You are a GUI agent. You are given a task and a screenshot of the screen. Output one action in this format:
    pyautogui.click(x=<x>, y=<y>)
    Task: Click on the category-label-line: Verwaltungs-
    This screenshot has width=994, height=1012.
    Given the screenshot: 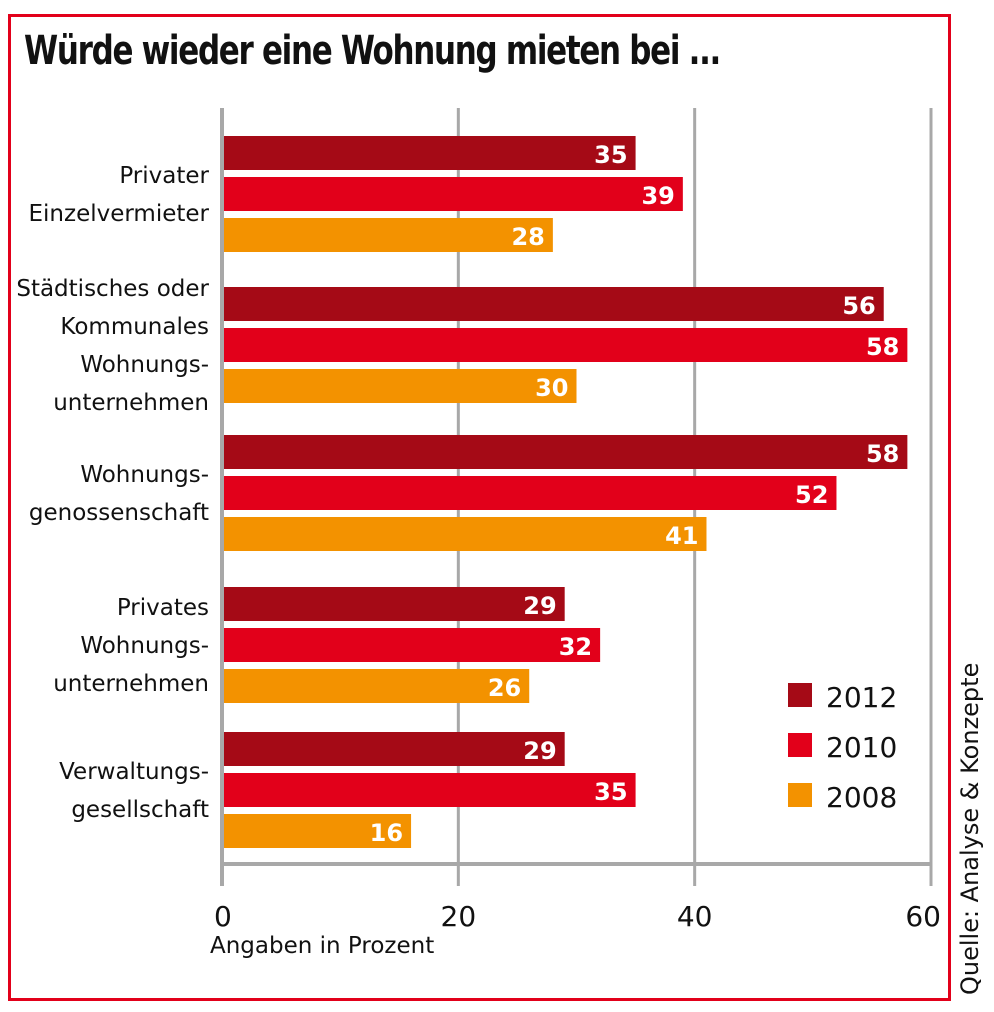 What is the action you would take?
    pyautogui.click(x=134, y=772)
    